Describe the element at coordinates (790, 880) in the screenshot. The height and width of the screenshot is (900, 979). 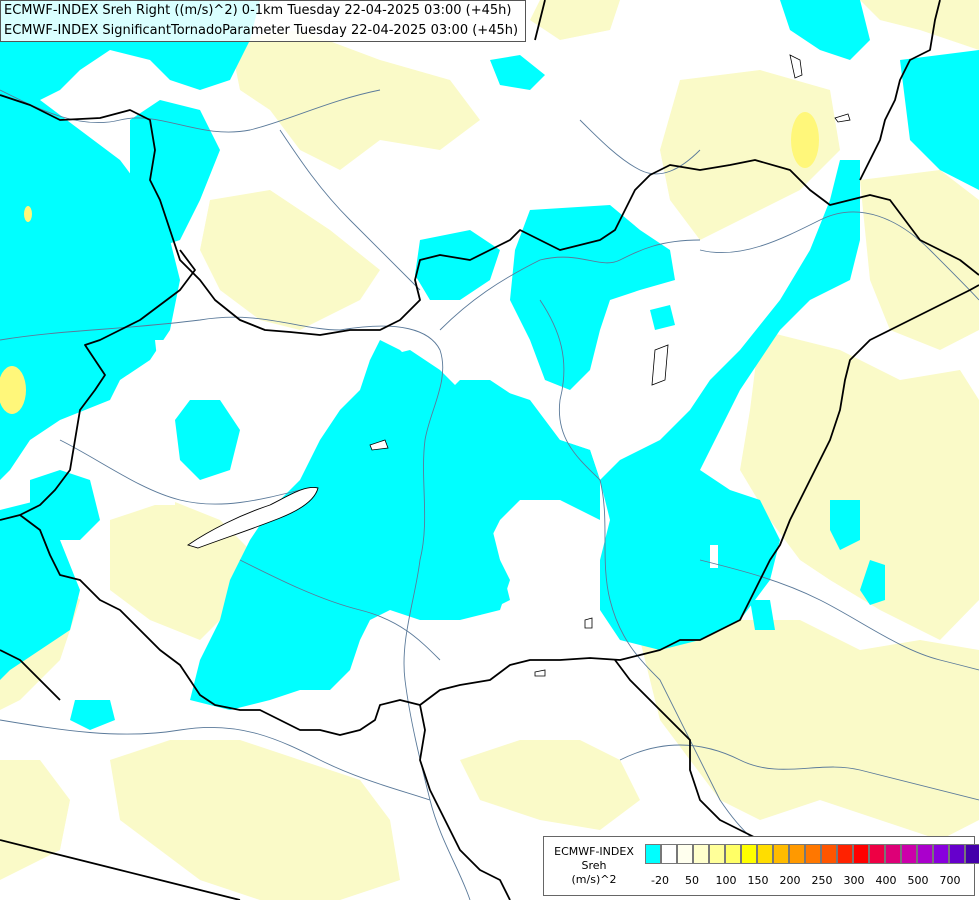
I see `legend-tick: 200` at that location.